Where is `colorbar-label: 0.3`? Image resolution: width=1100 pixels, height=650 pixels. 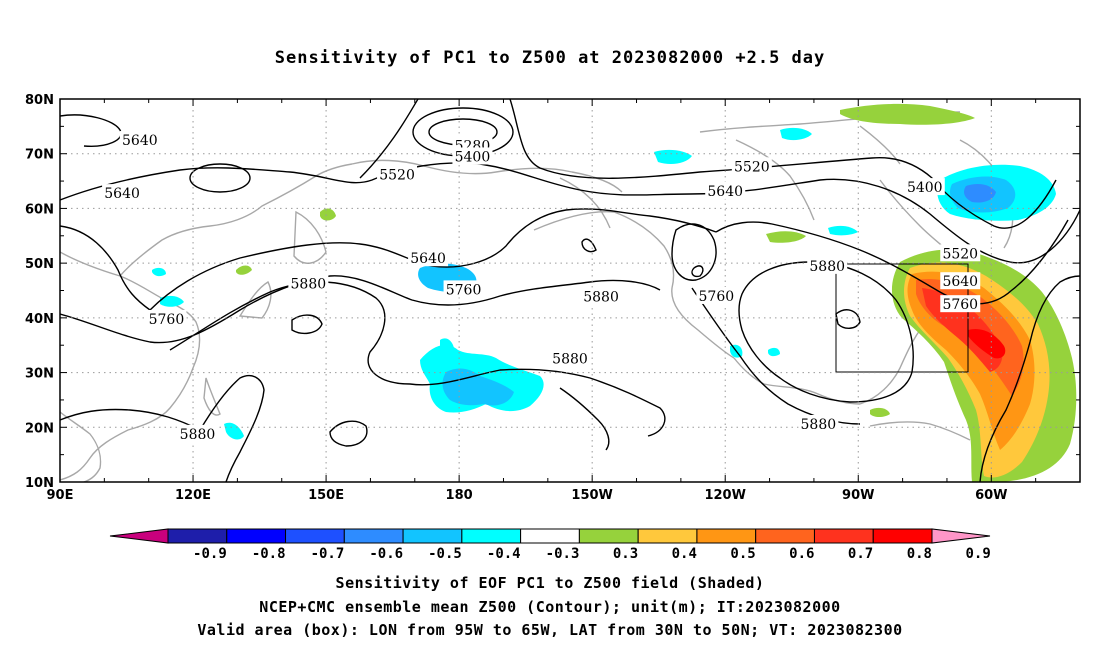
colorbar-label: 0.3 is located at coordinates (625, 554).